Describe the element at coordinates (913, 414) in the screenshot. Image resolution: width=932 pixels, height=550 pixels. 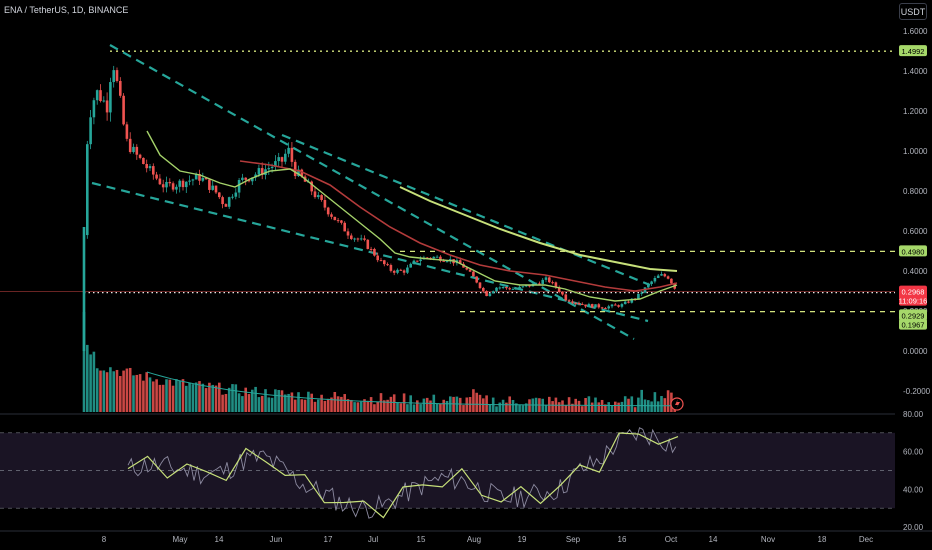
I see `rsi-tick-label: 80.00` at that location.